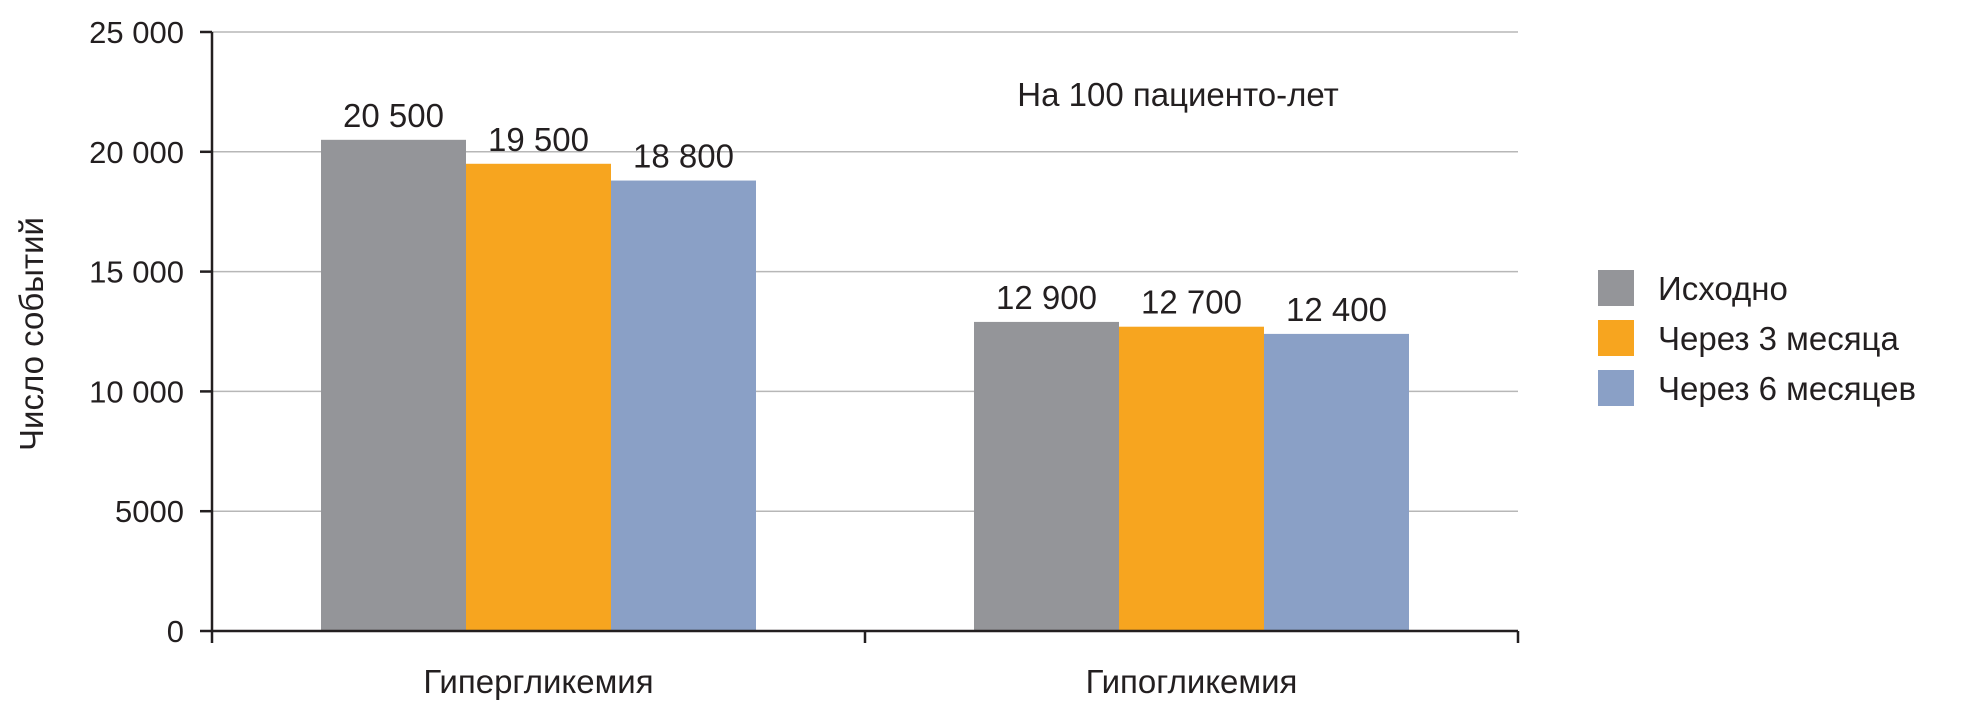 The height and width of the screenshot is (720, 1974). I want to click on y-tick-label: 25 000, so click(136, 32).